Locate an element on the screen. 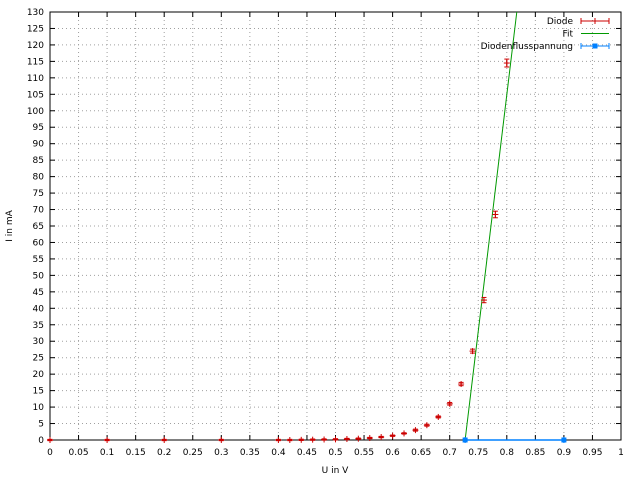  legend: Diode Fit Diodenflusspannung is located at coordinates (545, 34).